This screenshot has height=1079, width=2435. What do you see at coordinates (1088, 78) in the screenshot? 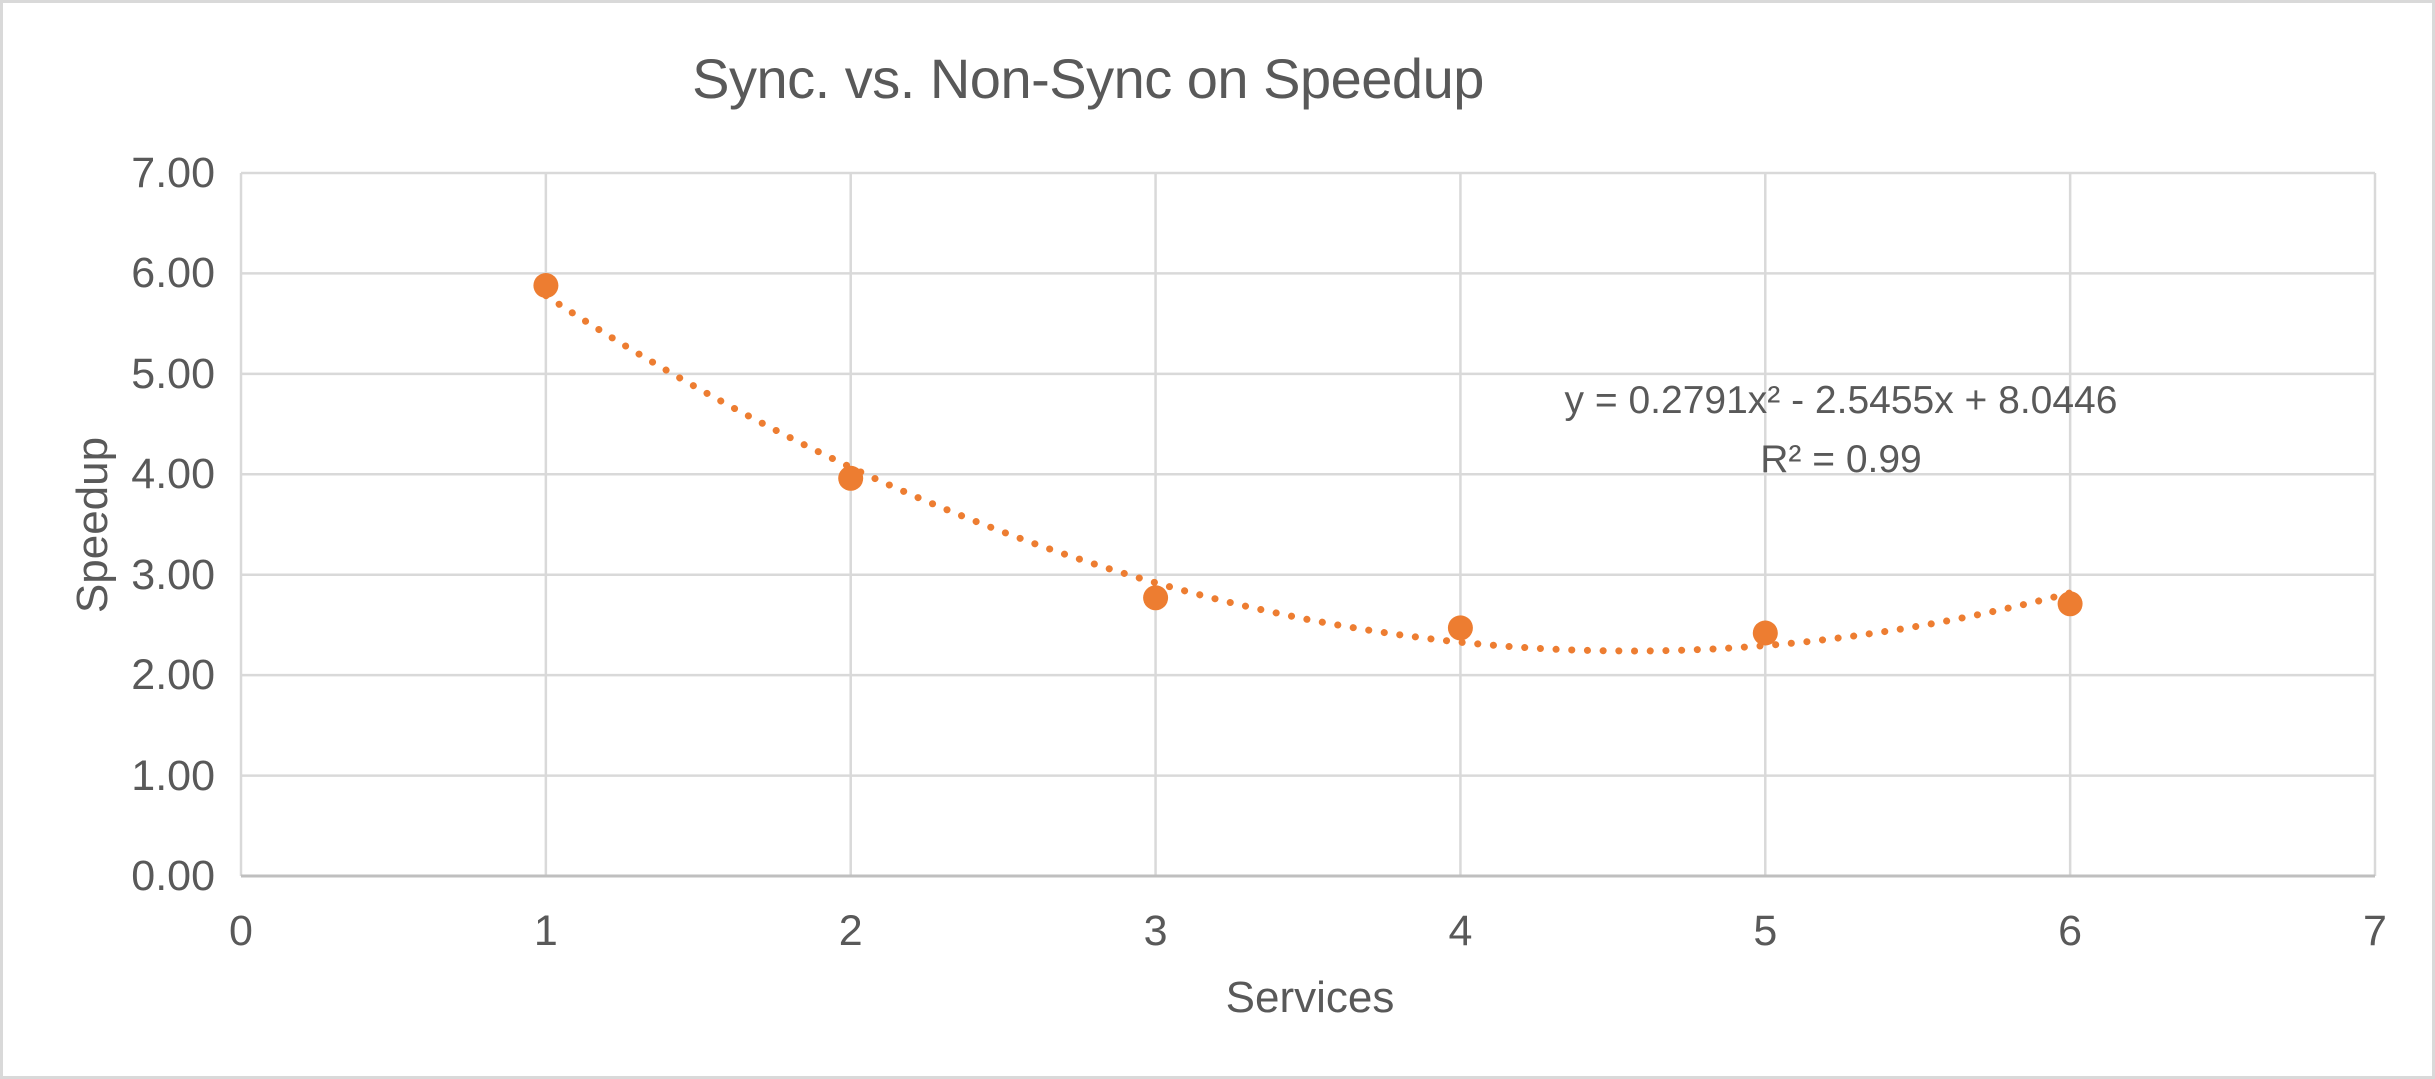
I see `chart-title: Sync. vs. Non-Sync on Speedup` at bounding box center [1088, 78].